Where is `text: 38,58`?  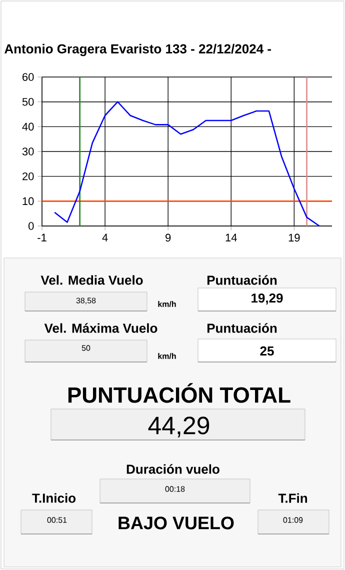 text: 38,58 is located at coordinates (86, 301).